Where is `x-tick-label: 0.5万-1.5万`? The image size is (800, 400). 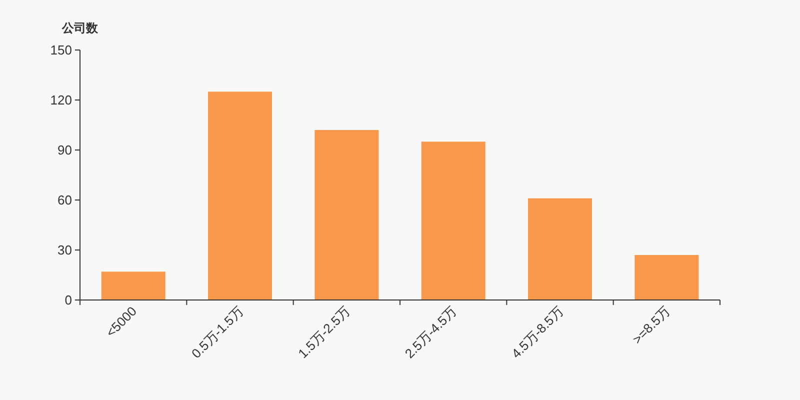
x-tick-label: 0.5万-1.5万 is located at coordinates (217, 333).